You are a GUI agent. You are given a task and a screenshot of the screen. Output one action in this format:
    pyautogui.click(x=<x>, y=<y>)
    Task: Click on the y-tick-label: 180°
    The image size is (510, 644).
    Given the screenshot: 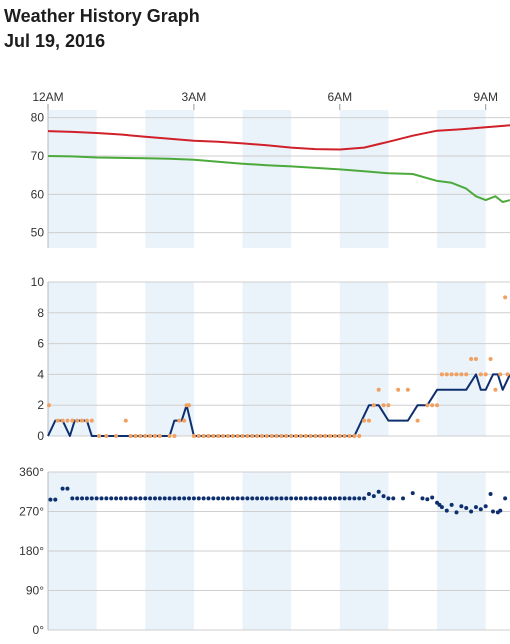 What is the action you would take?
    pyautogui.click(x=31, y=551)
    